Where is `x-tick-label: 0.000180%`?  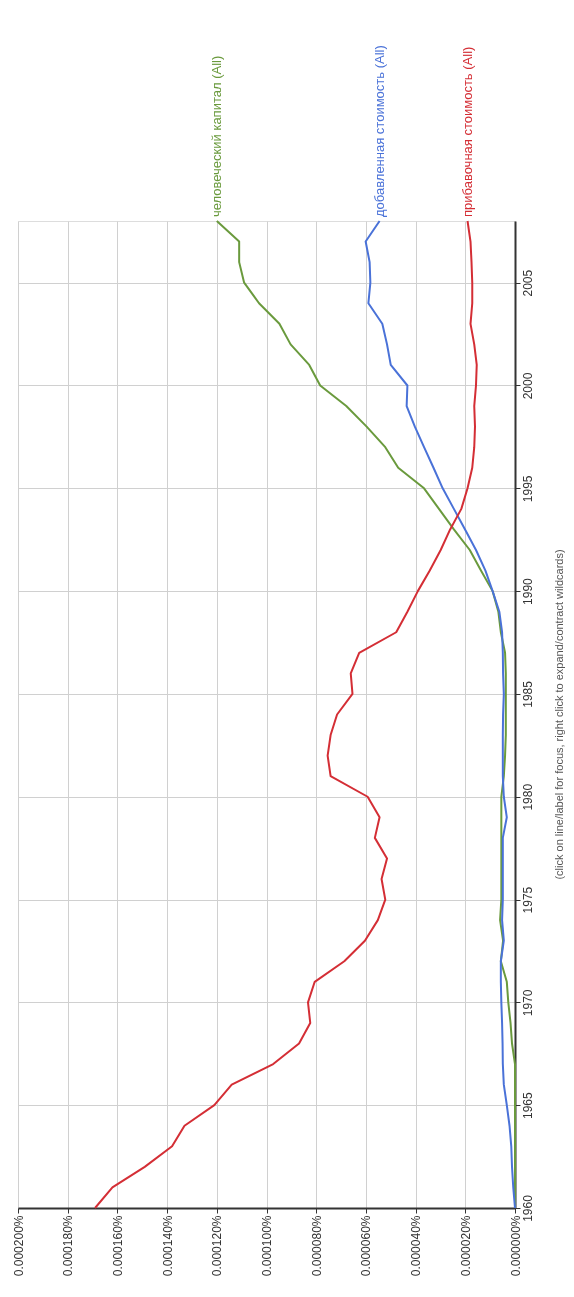
x-tick-label: 0.000180% is located at coordinates (68, 1246).